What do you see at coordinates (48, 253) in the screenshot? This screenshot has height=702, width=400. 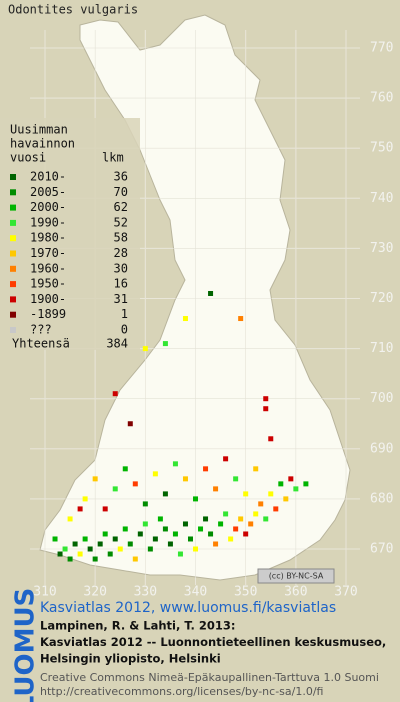 I see `legend-label: 1970-` at bounding box center [48, 253].